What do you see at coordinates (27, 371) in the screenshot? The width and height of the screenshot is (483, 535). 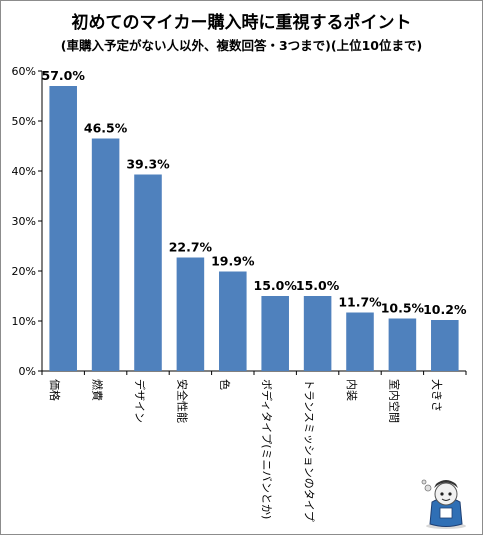 I see `y-tick-label: 0%` at bounding box center [27, 371].